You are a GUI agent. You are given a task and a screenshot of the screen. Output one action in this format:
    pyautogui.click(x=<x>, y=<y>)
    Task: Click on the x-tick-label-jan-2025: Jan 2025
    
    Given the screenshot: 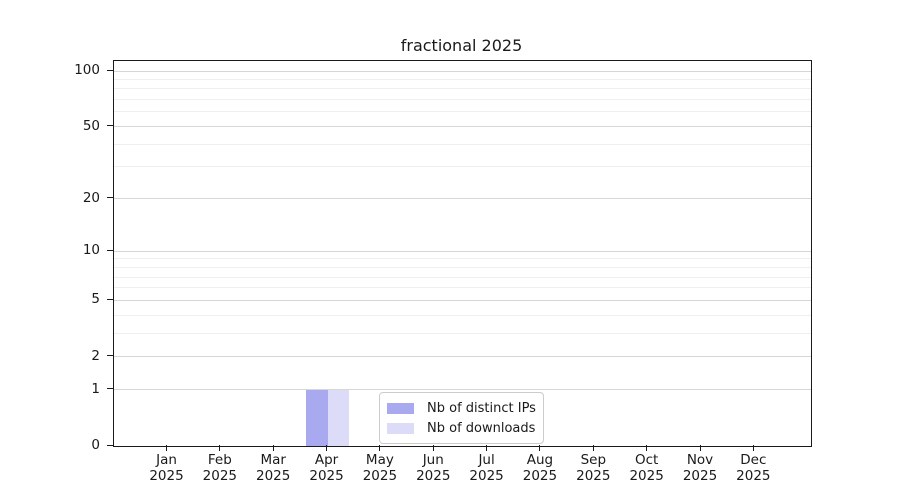 What is the action you would take?
    pyautogui.click(x=166, y=468)
    